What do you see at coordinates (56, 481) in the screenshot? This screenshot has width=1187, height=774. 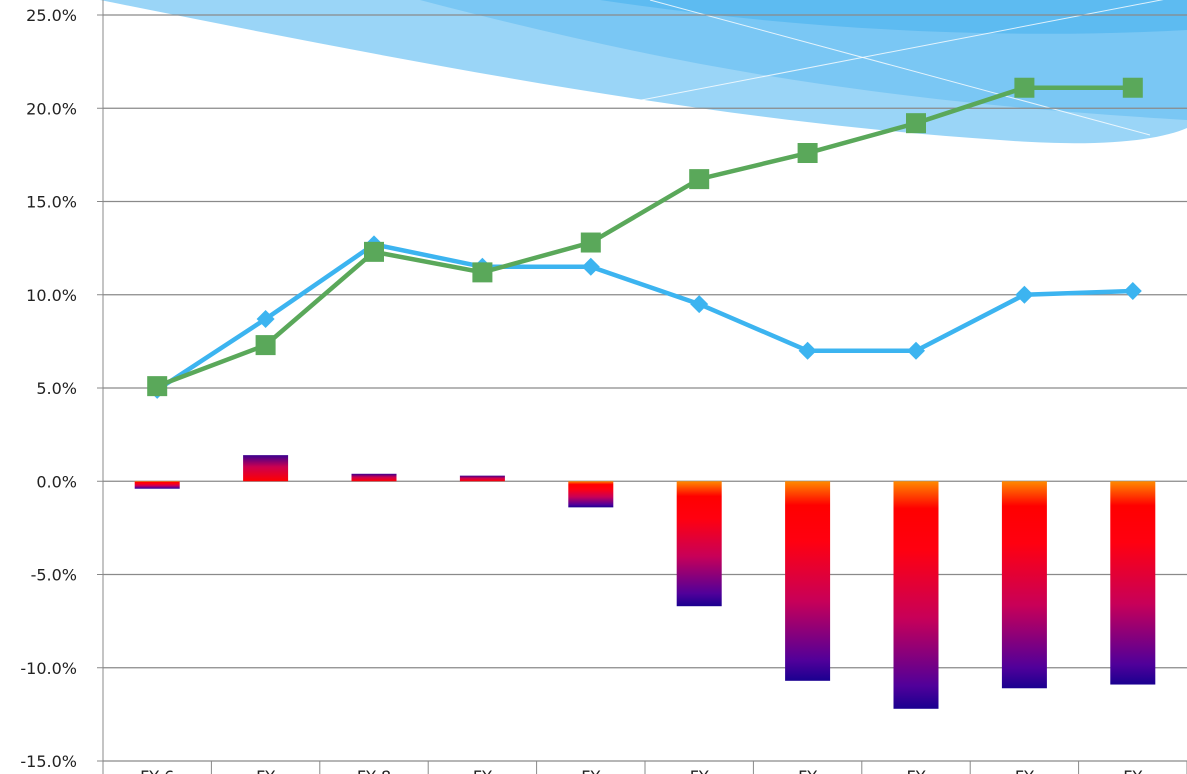 I see `y-tick-label: 0.0%` at bounding box center [56, 481].